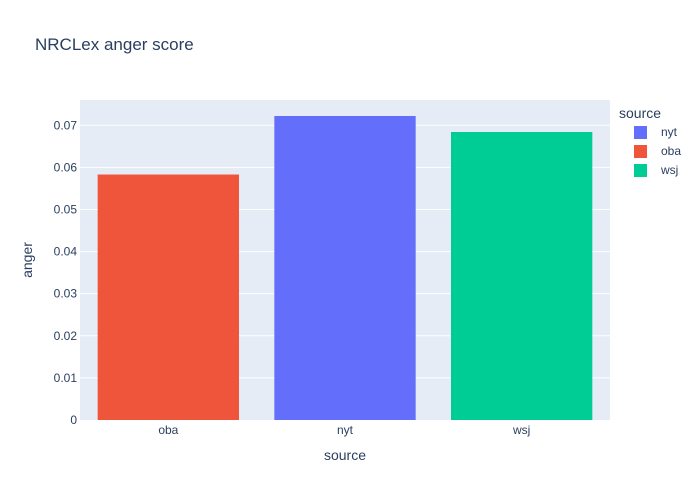  Describe the element at coordinates (640, 170) in the screenshot. I see `legend-swatch-wsj` at that location.